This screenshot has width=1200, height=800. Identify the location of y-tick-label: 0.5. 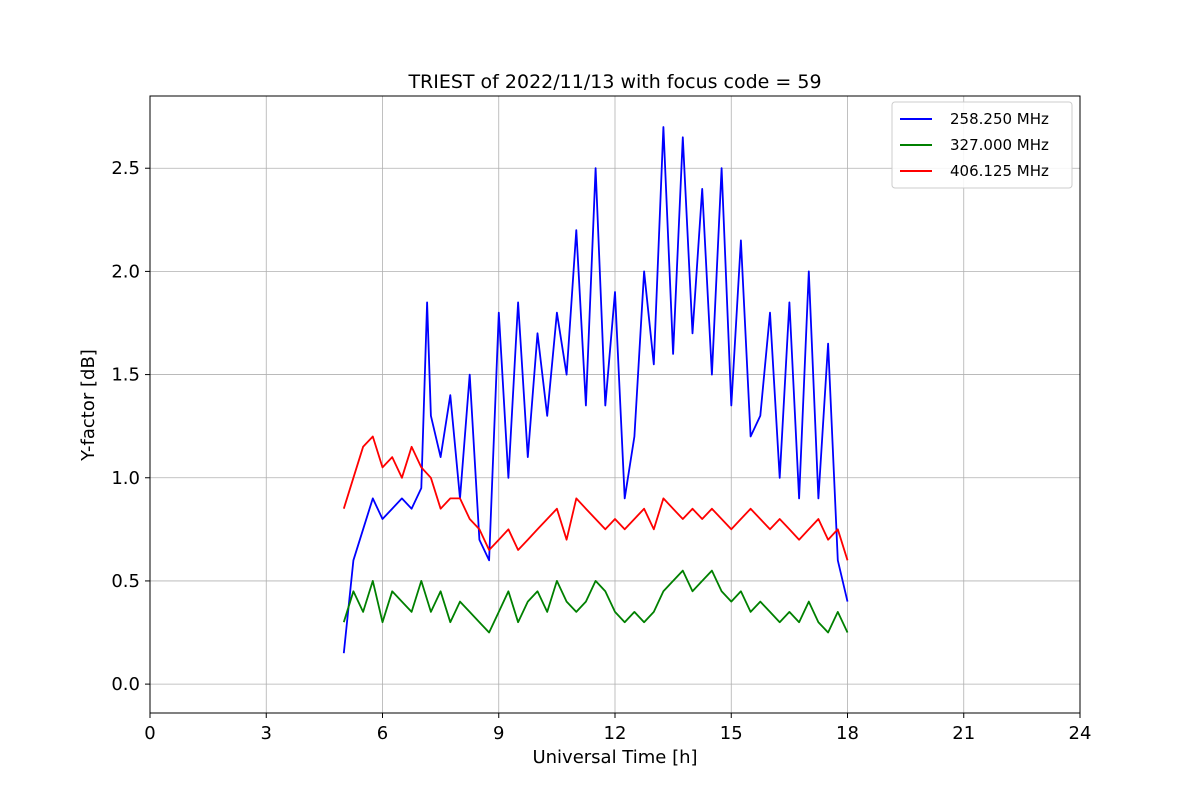
(125, 581).